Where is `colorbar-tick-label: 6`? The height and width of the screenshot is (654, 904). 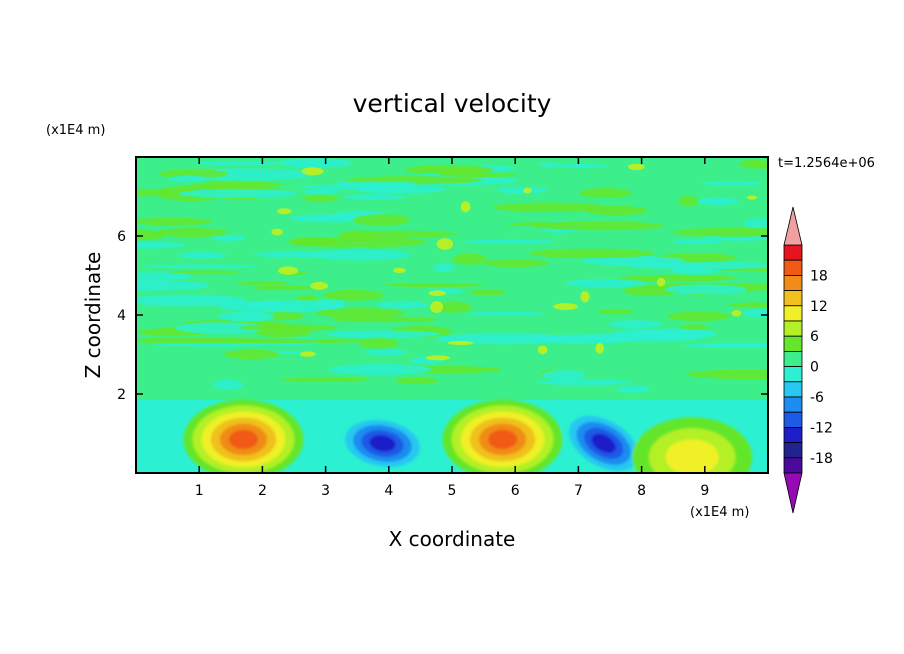
colorbar-tick-label: 6 is located at coordinates (814, 337).